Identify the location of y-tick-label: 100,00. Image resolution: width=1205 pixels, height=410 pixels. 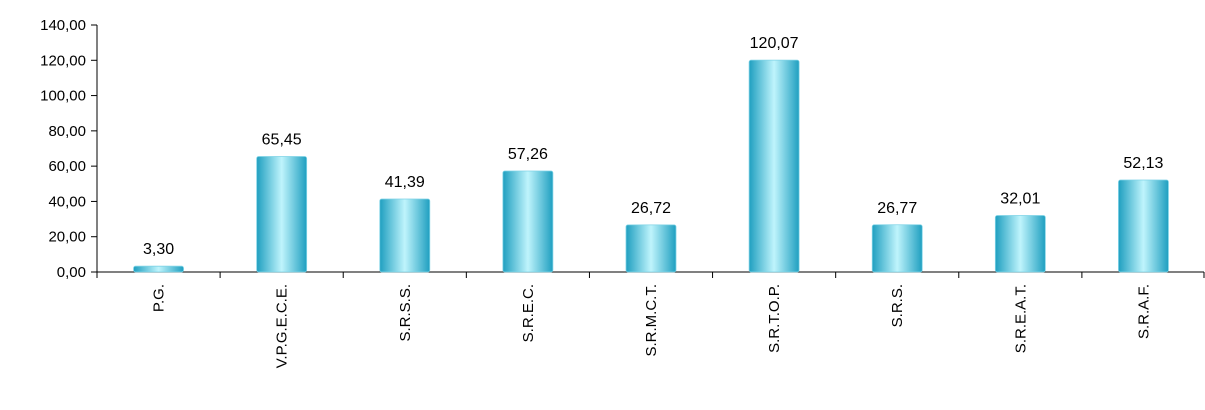
(63, 96).